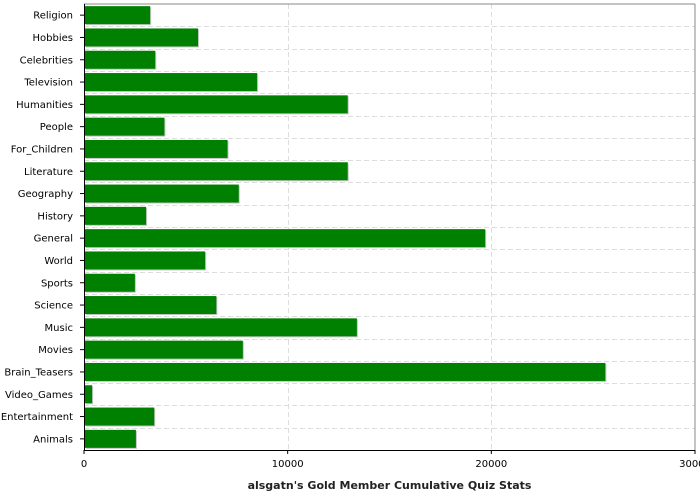  What do you see at coordinates (42, 149) in the screenshot?
I see `y-tick-label: For_Children` at bounding box center [42, 149].